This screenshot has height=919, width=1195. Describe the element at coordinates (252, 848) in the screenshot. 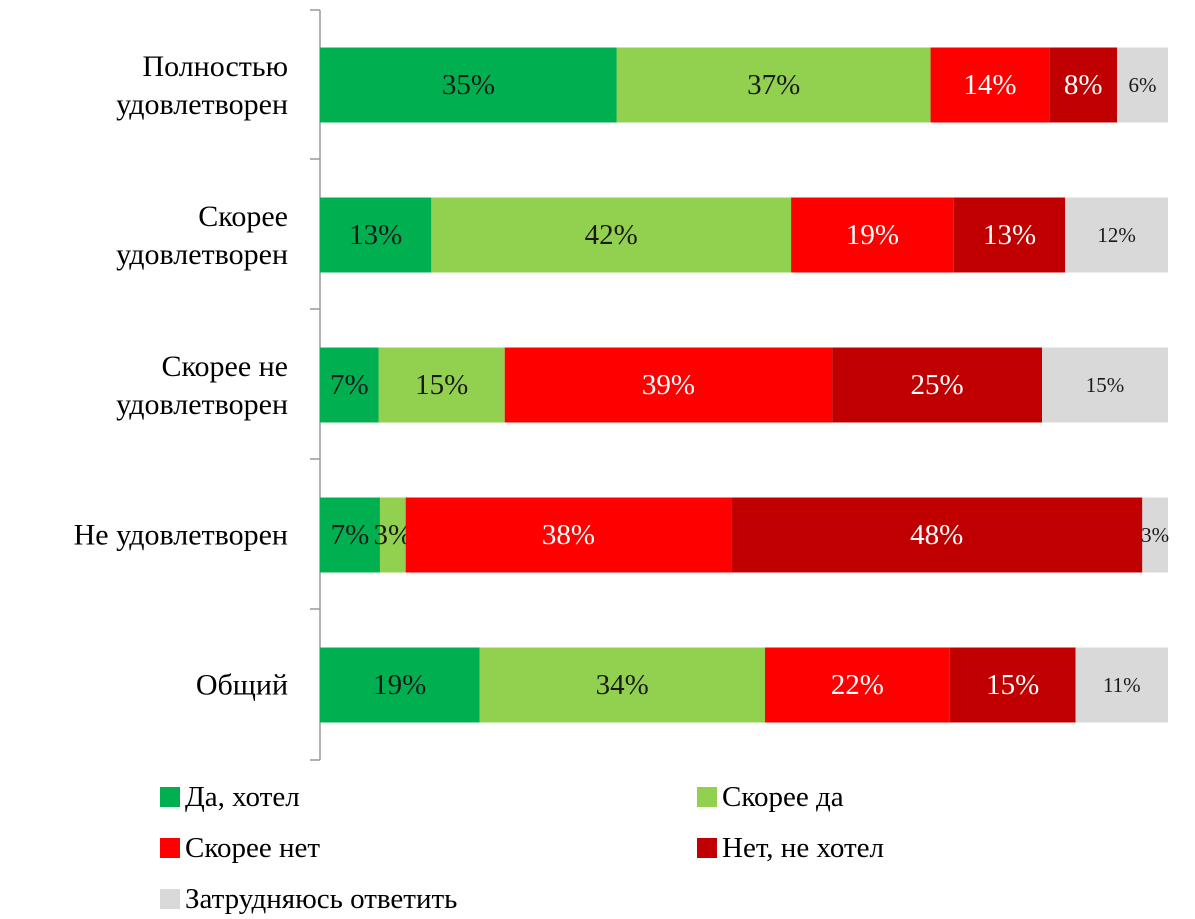

I see `legend-label: Скорее нет` at that location.